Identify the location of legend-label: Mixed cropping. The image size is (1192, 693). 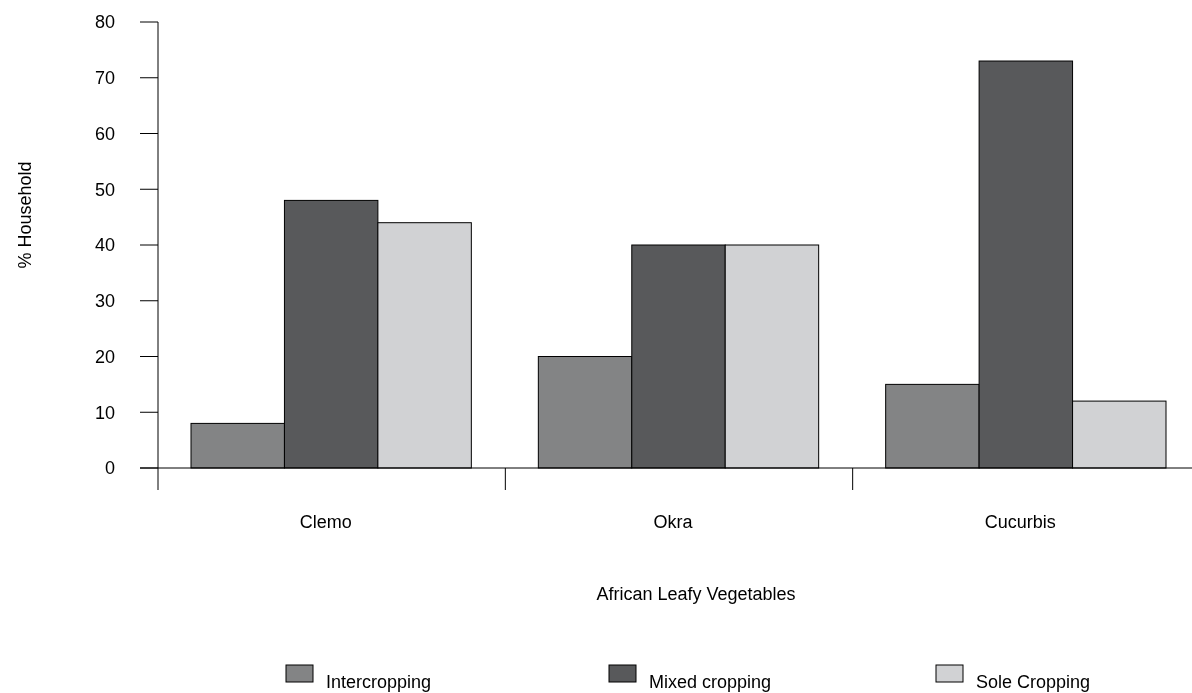
(710, 682).